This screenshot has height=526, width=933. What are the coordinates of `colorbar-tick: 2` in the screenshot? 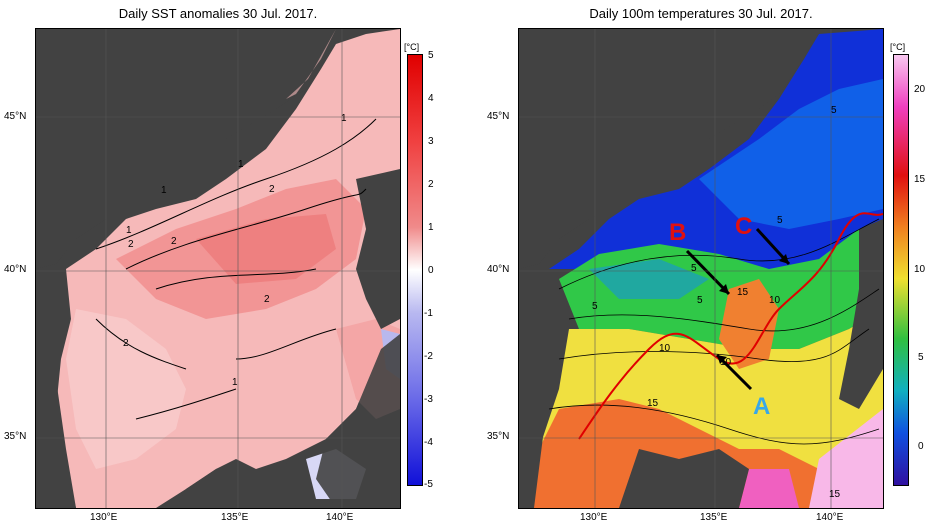 It's located at (431, 184).